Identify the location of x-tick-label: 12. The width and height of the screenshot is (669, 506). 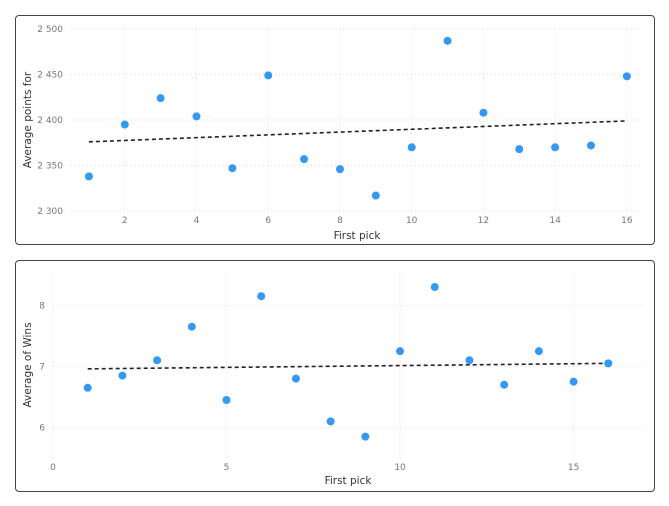
(483, 221).